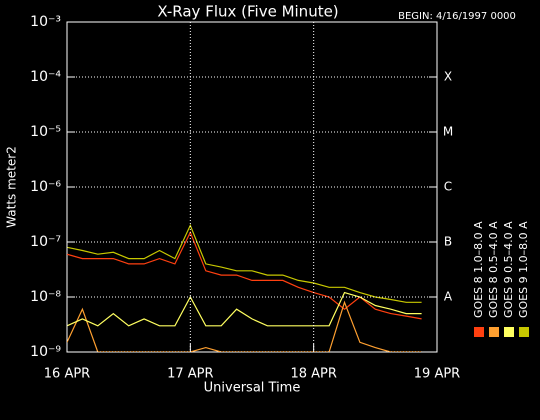 The width and height of the screenshot is (540, 420). I want to click on y2-tick-label: C, so click(448, 187).